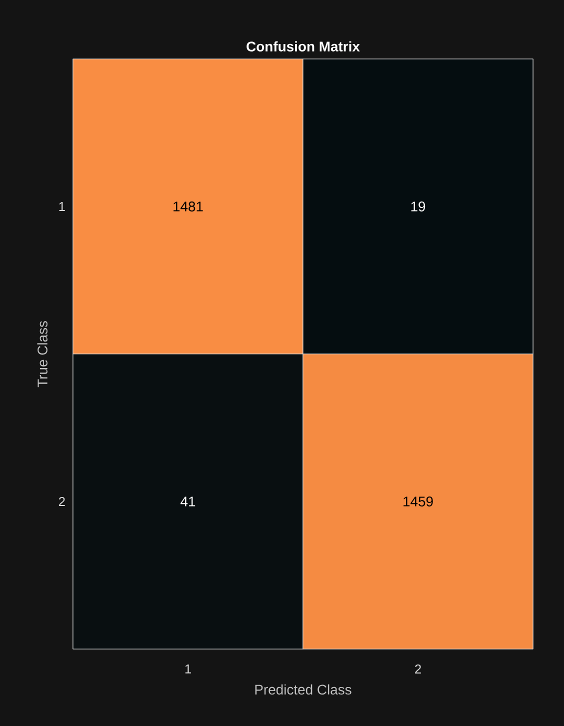 This screenshot has width=564, height=726. What do you see at coordinates (188, 207) in the screenshot?
I see `data-label: 1481` at bounding box center [188, 207].